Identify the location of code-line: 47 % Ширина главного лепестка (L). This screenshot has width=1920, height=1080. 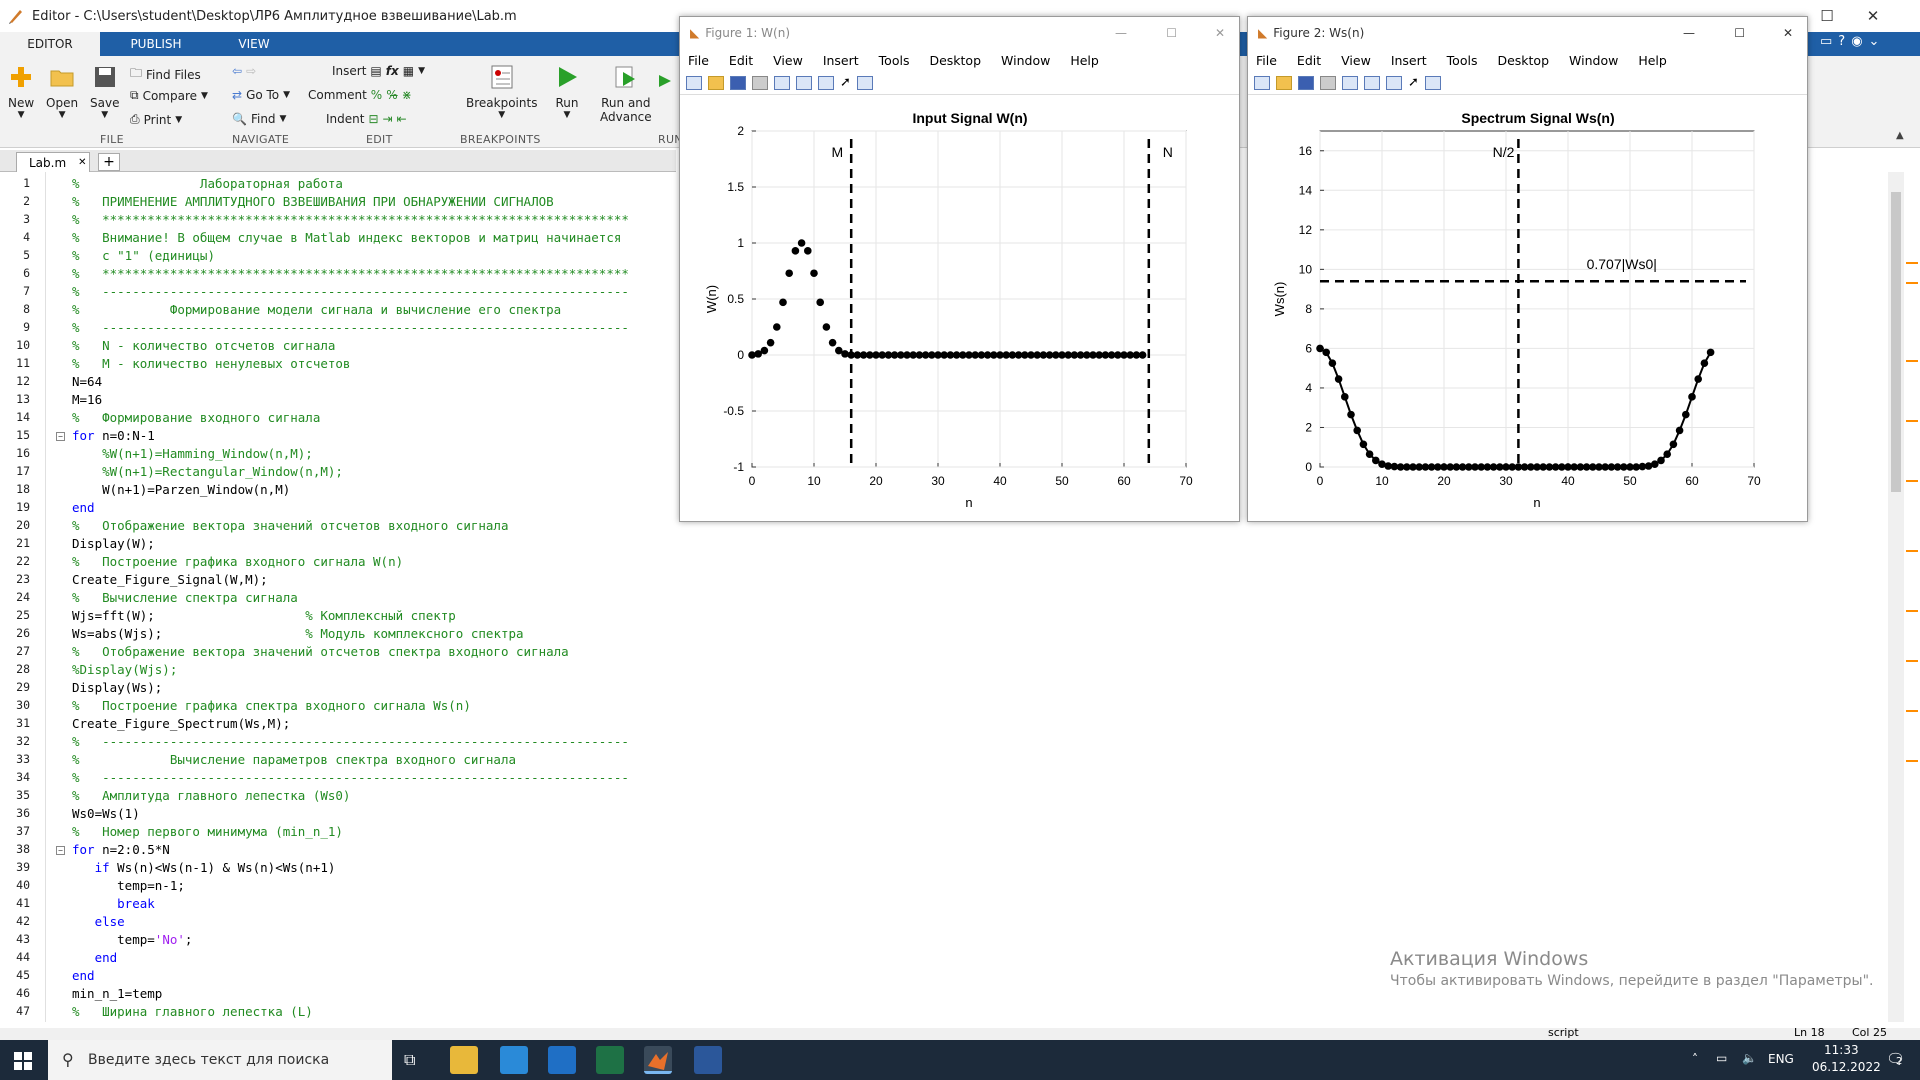
(338, 1013).